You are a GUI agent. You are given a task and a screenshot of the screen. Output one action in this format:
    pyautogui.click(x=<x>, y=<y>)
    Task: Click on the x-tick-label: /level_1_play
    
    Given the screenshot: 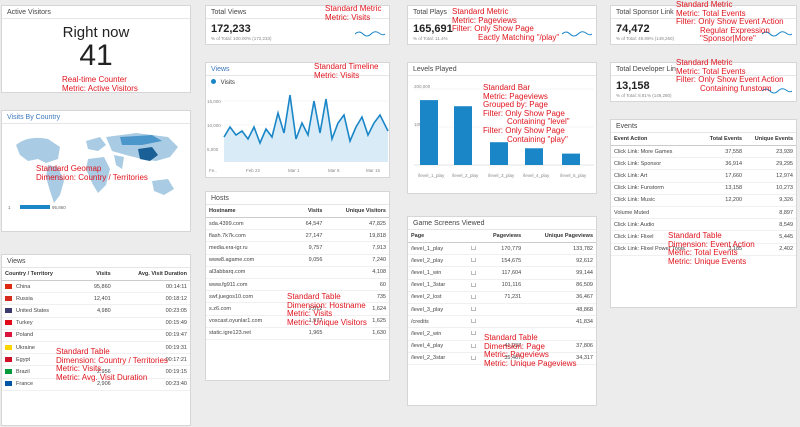 What is the action you would take?
    pyautogui.click(x=431, y=175)
    